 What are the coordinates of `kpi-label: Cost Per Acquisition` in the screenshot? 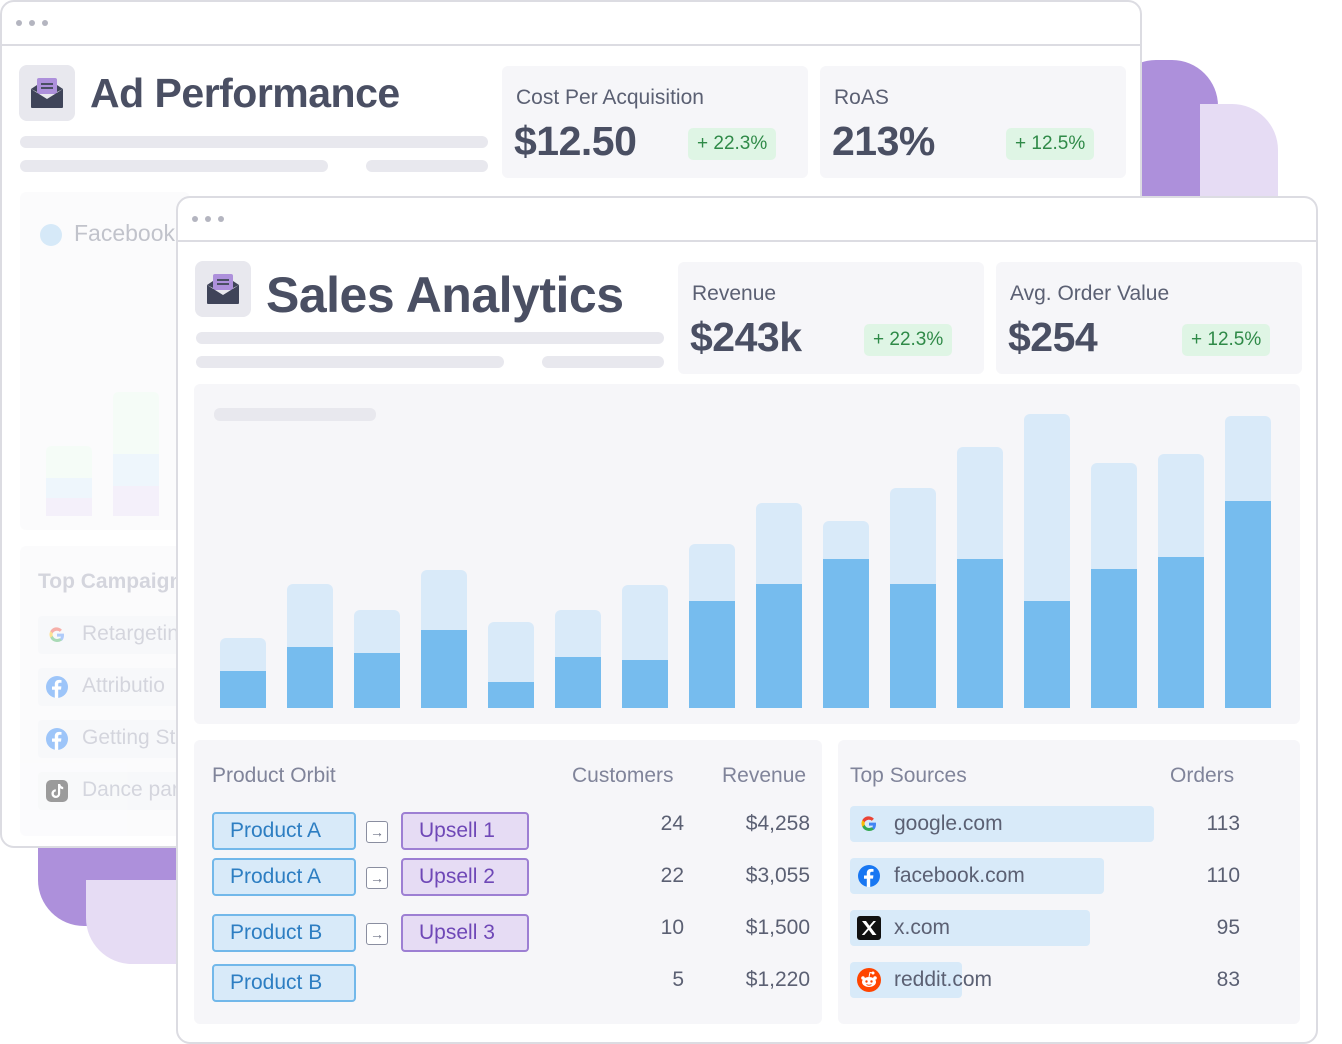 It's located at (610, 97).